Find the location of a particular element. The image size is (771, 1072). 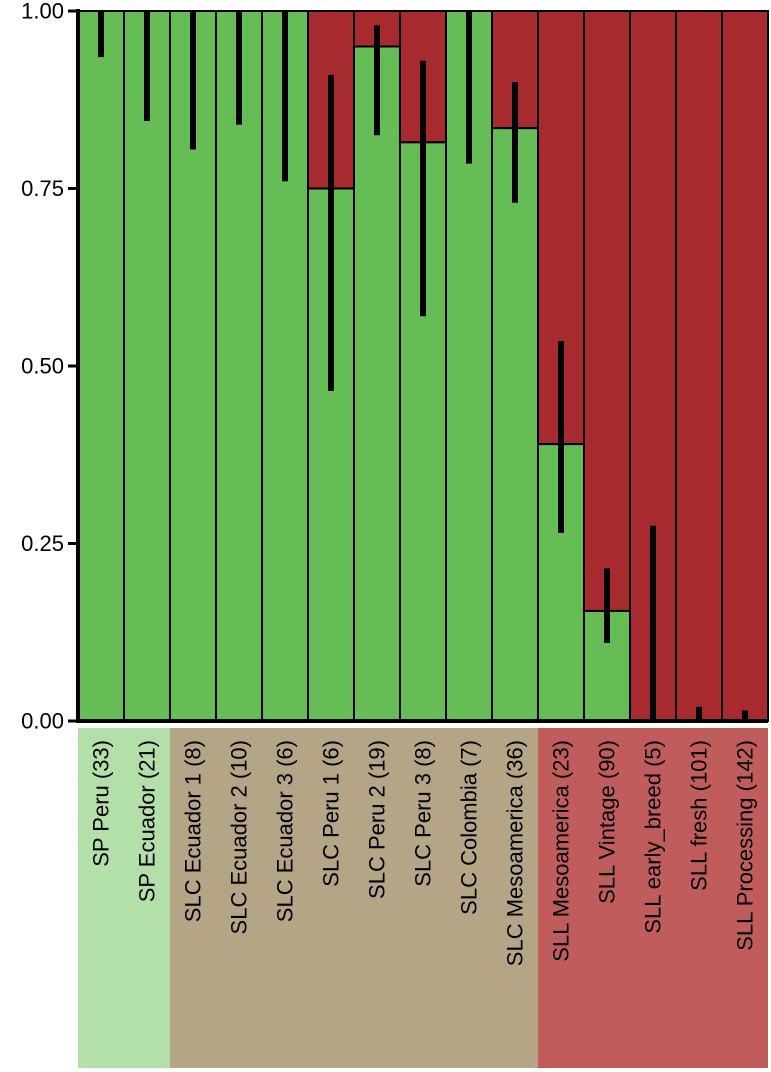

category-label: SLC Mesoamerica (36) is located at coordinates (515, 853).